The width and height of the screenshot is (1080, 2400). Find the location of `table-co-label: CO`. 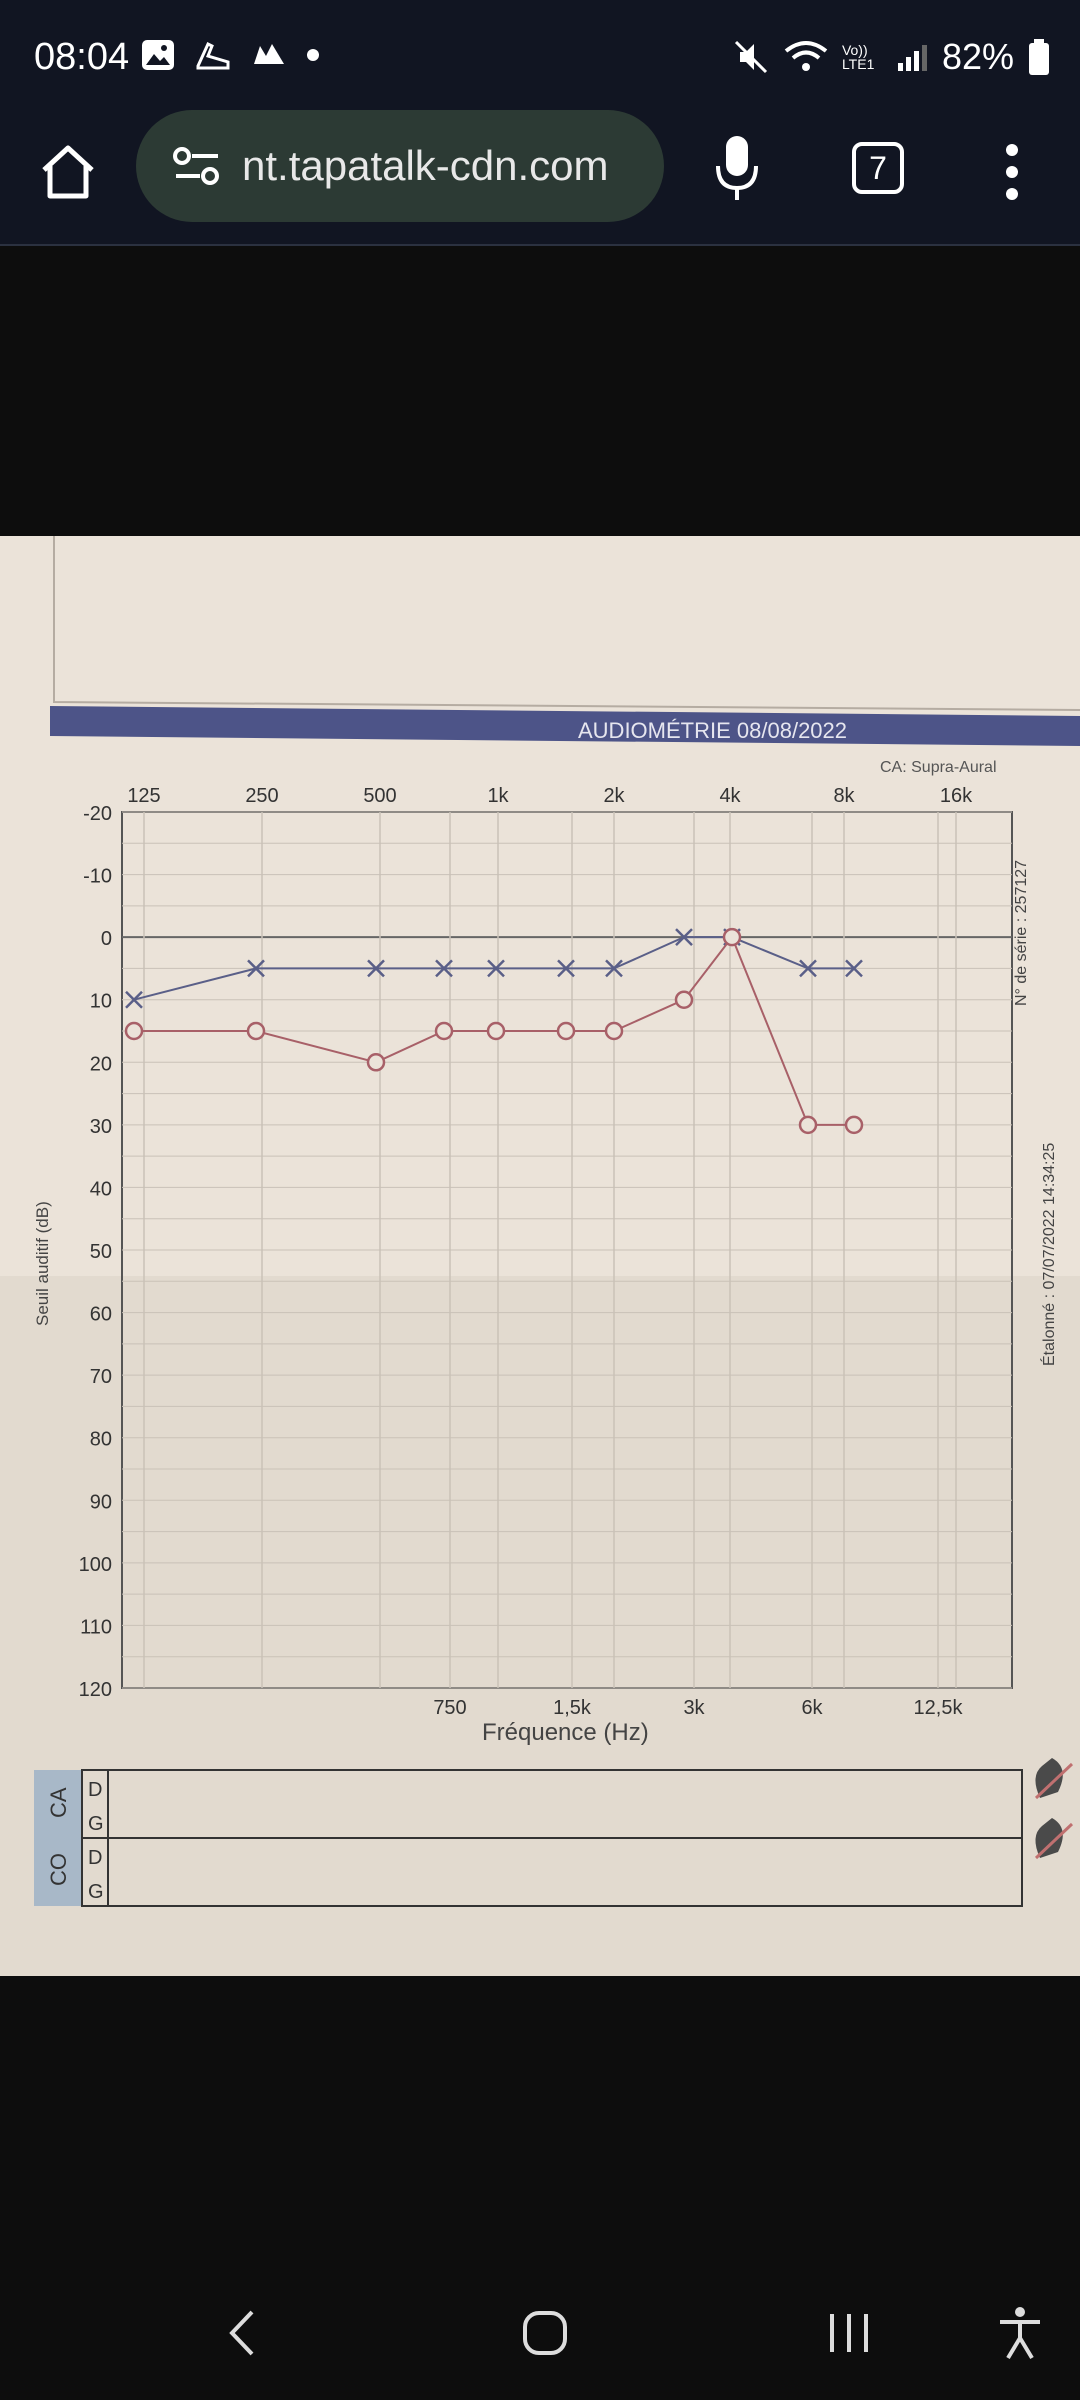

table-co-label: CO is located at coordinates (58, 1869).